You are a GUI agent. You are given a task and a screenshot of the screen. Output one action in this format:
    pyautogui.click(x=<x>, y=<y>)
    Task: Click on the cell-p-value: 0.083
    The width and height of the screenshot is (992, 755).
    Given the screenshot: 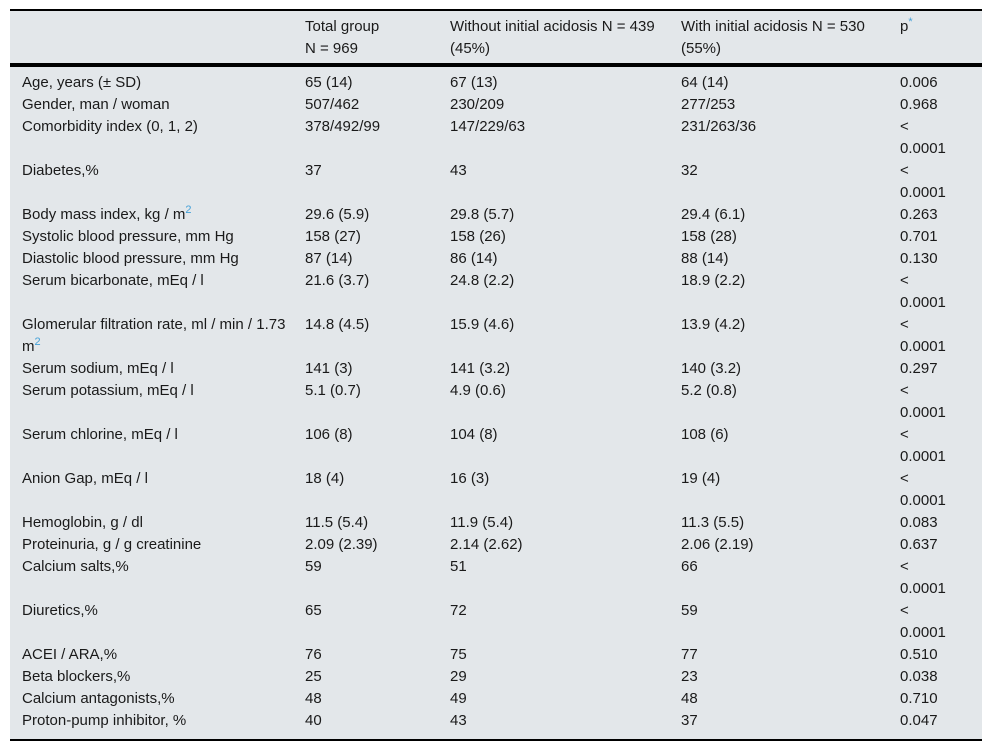 What is the action you would take?
    pyautogui.click(x=936, y=523)
    